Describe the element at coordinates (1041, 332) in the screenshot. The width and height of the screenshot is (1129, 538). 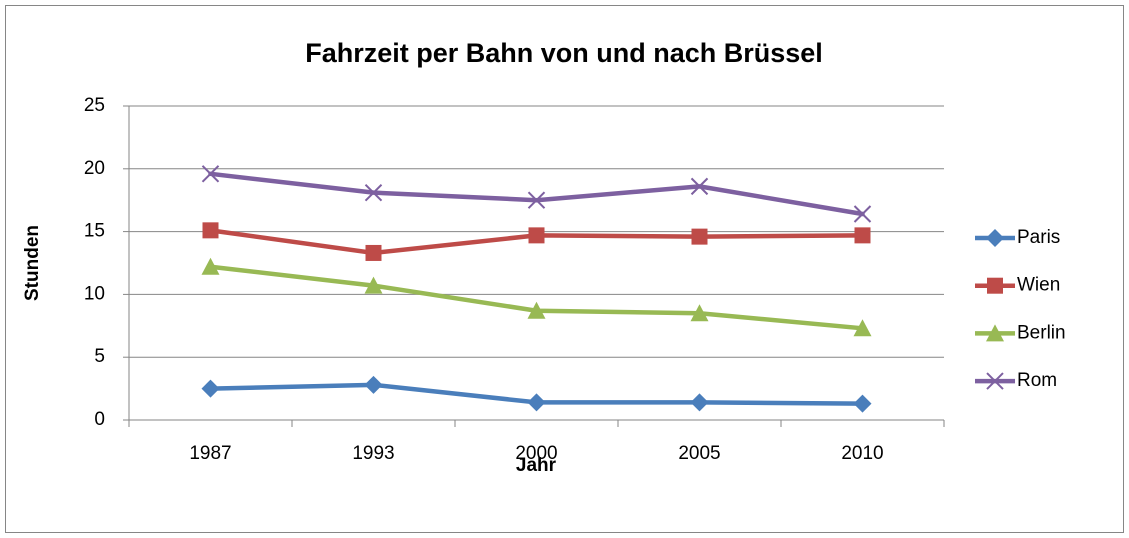
I see `legend-label: Berlin` at that location.